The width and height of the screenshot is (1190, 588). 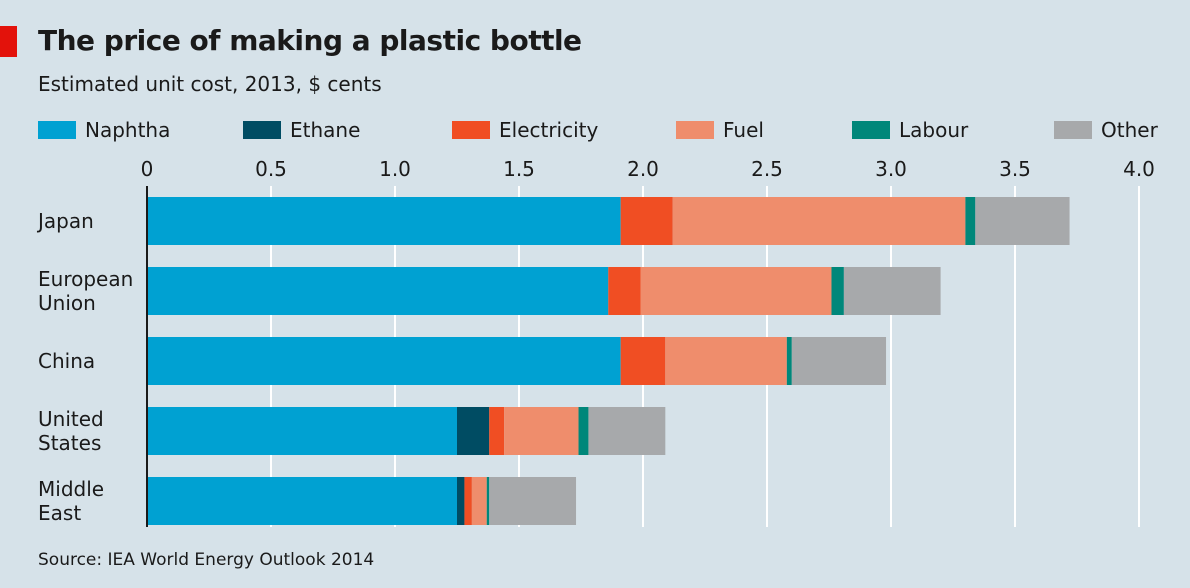 What do you see at coordinates (497, 431) in the screenshot?
I see `bar-united-states-electricity` at bounding box center [497, 431].